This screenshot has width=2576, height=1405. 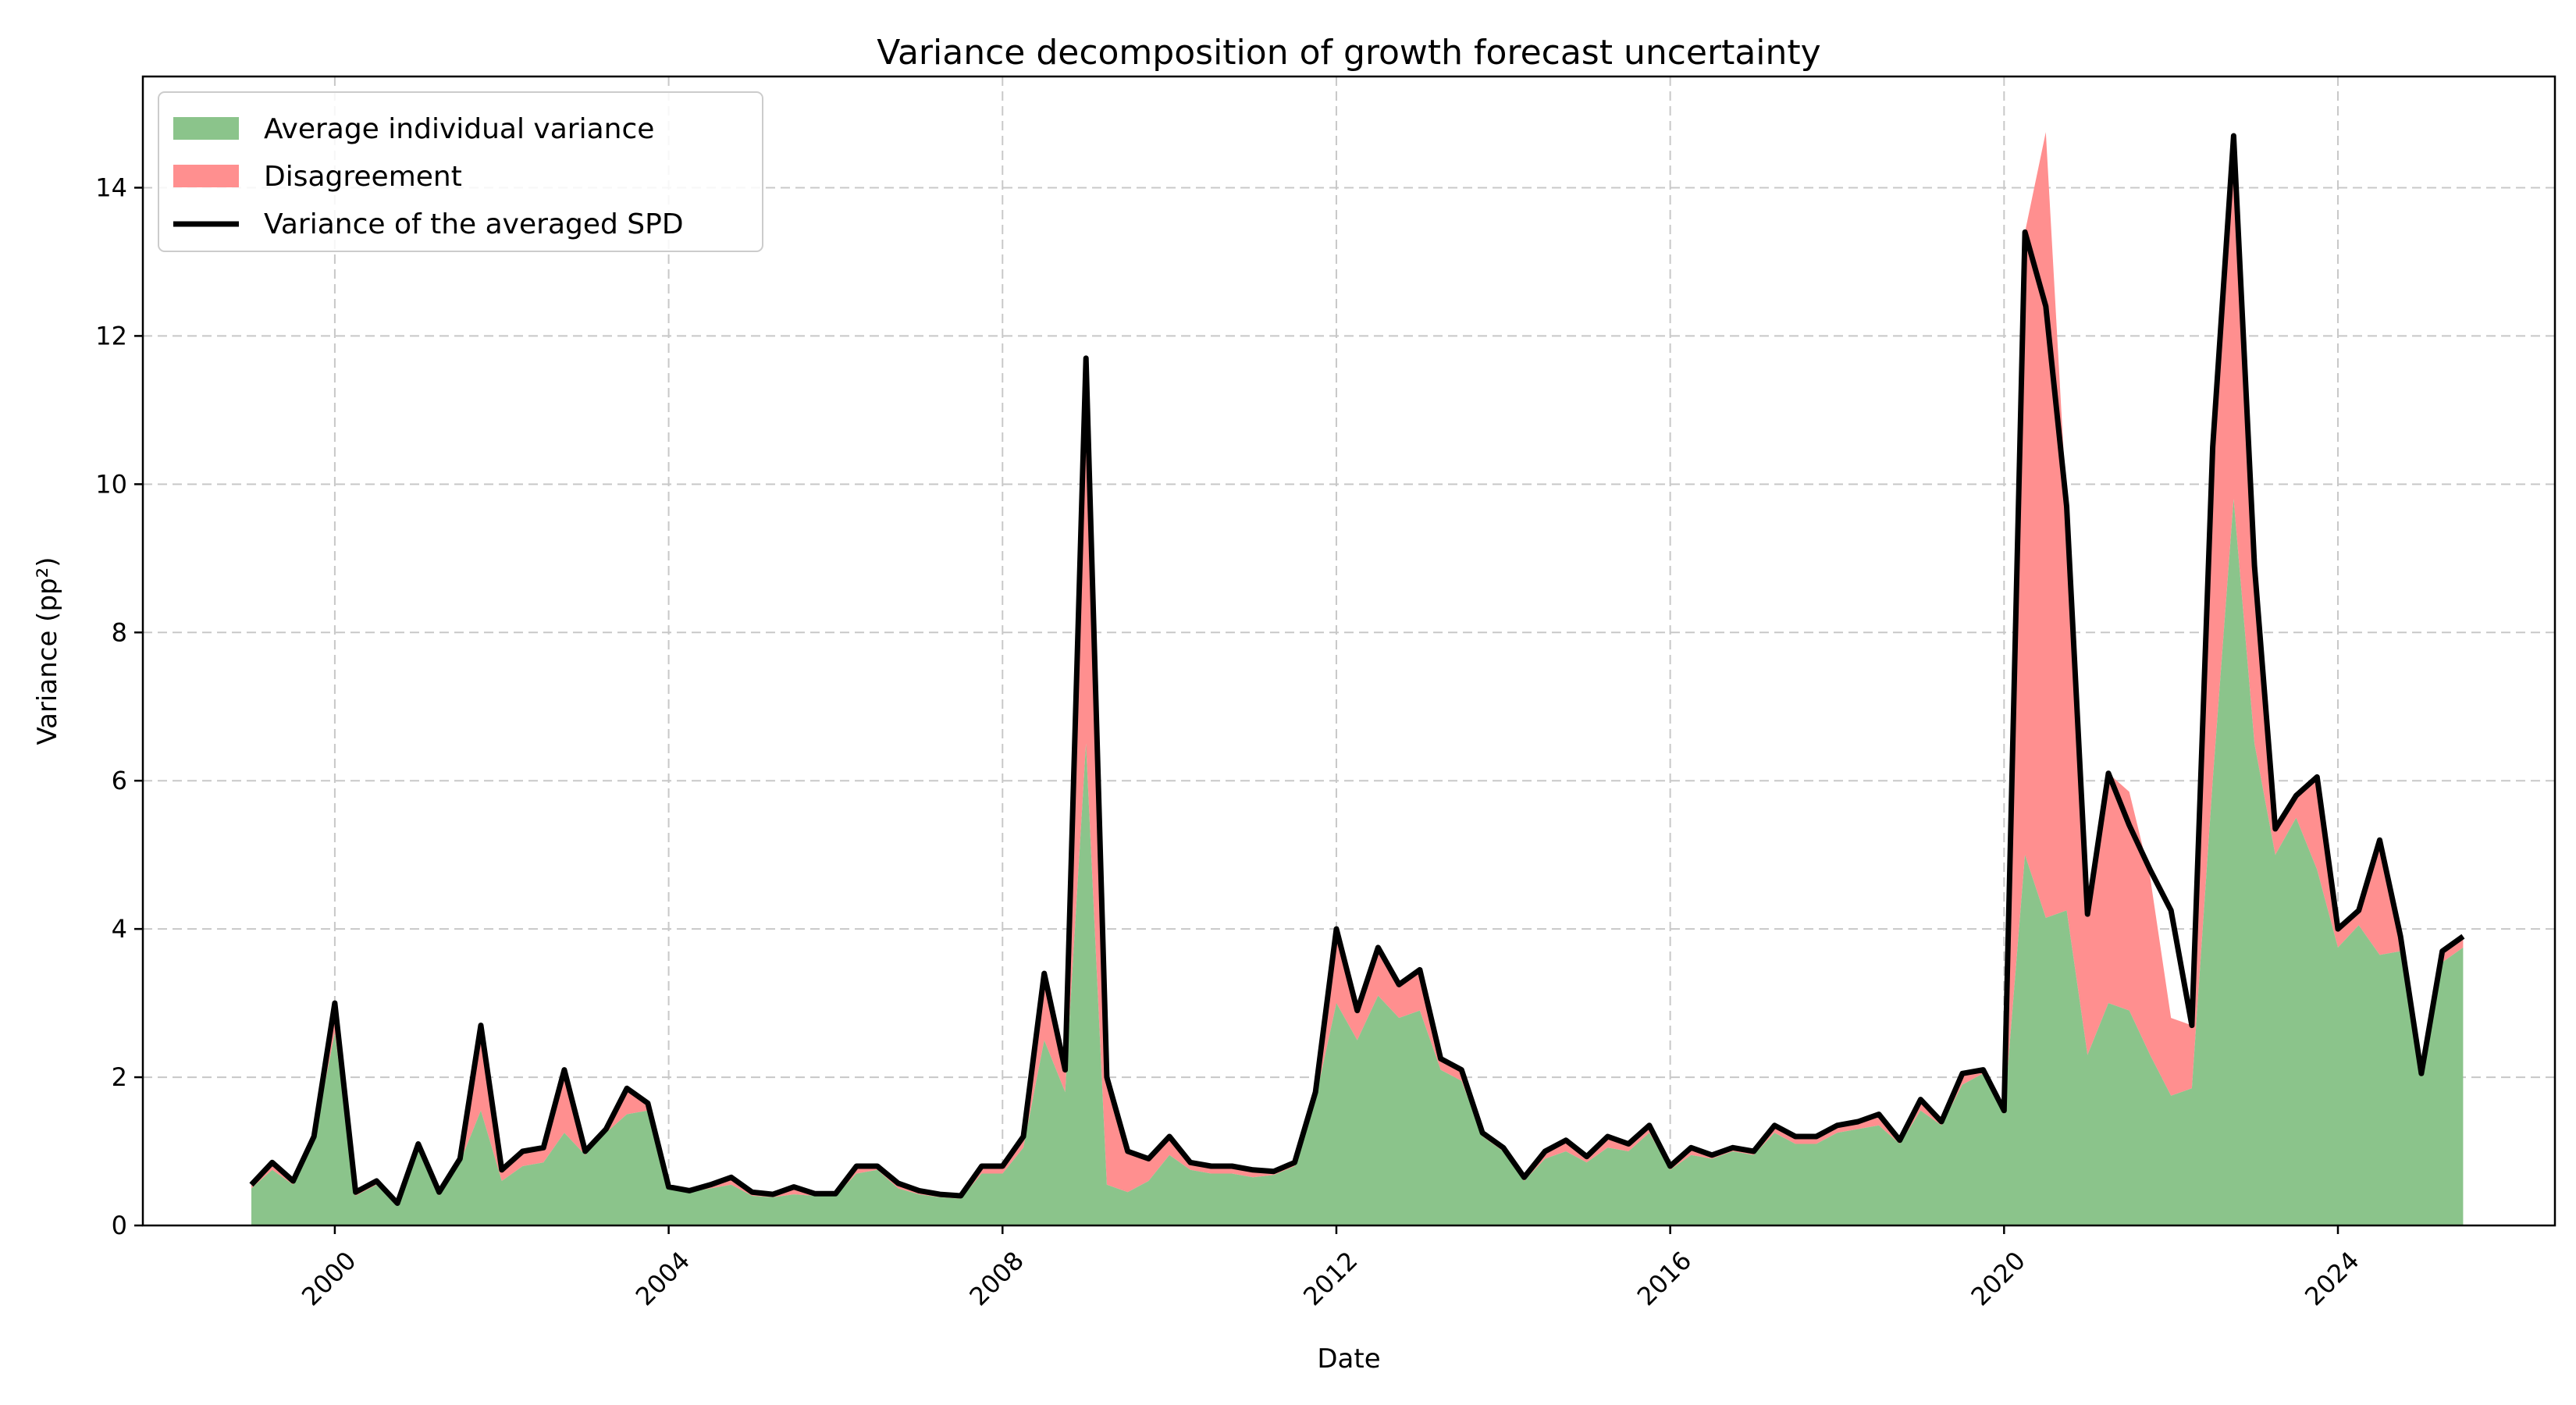 I want to click on y-tick-label-0: 0, so click(x=119, y=1225).